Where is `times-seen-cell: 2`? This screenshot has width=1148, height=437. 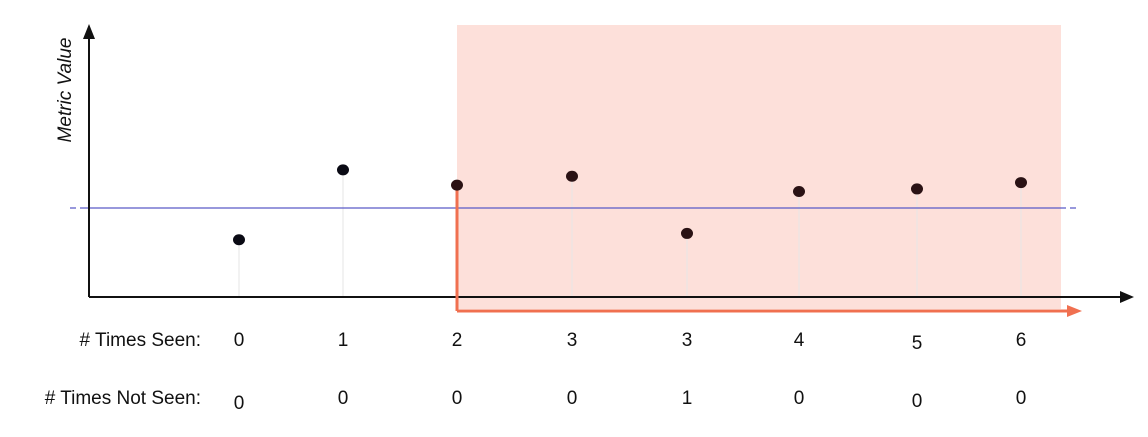 times-seen-cell: 2 is located at coordinates (457, 340).